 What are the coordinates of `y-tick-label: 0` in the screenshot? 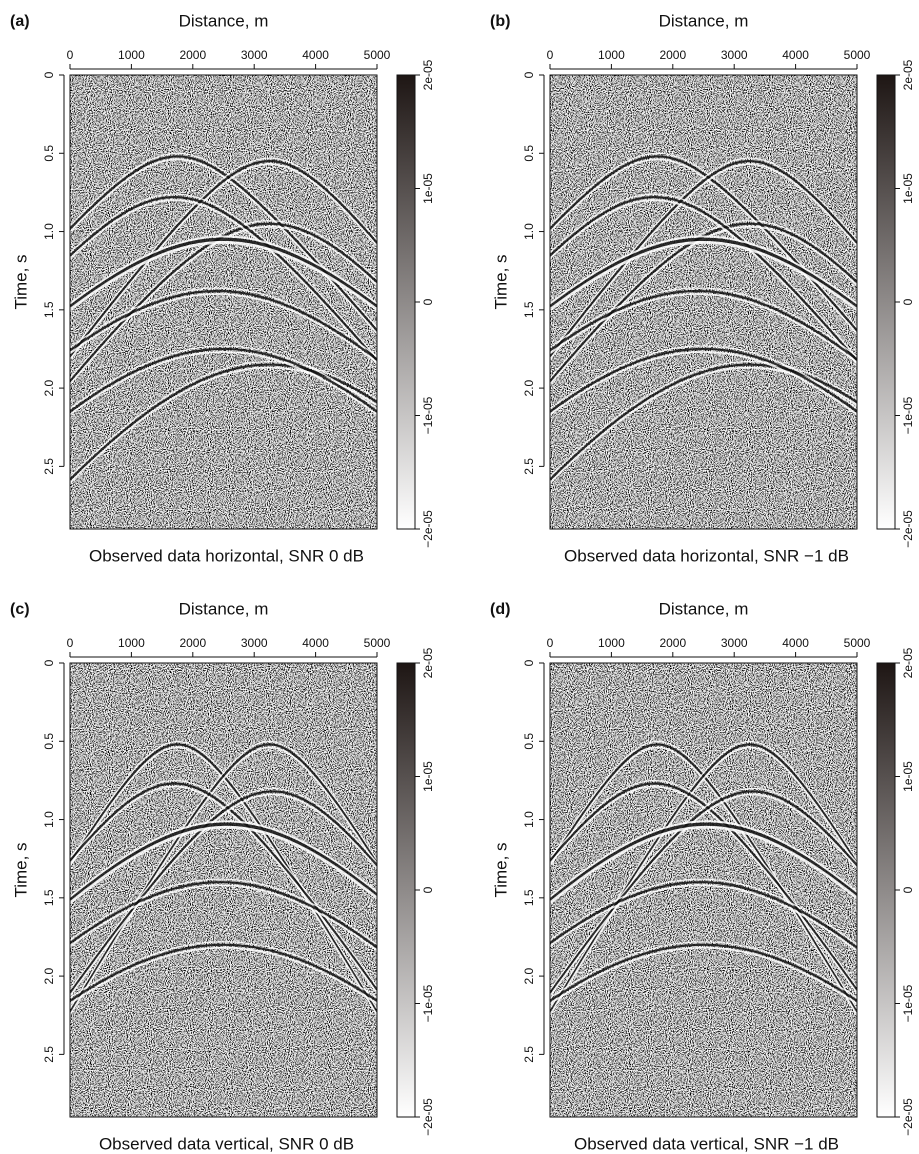 It's located at (529, 662).